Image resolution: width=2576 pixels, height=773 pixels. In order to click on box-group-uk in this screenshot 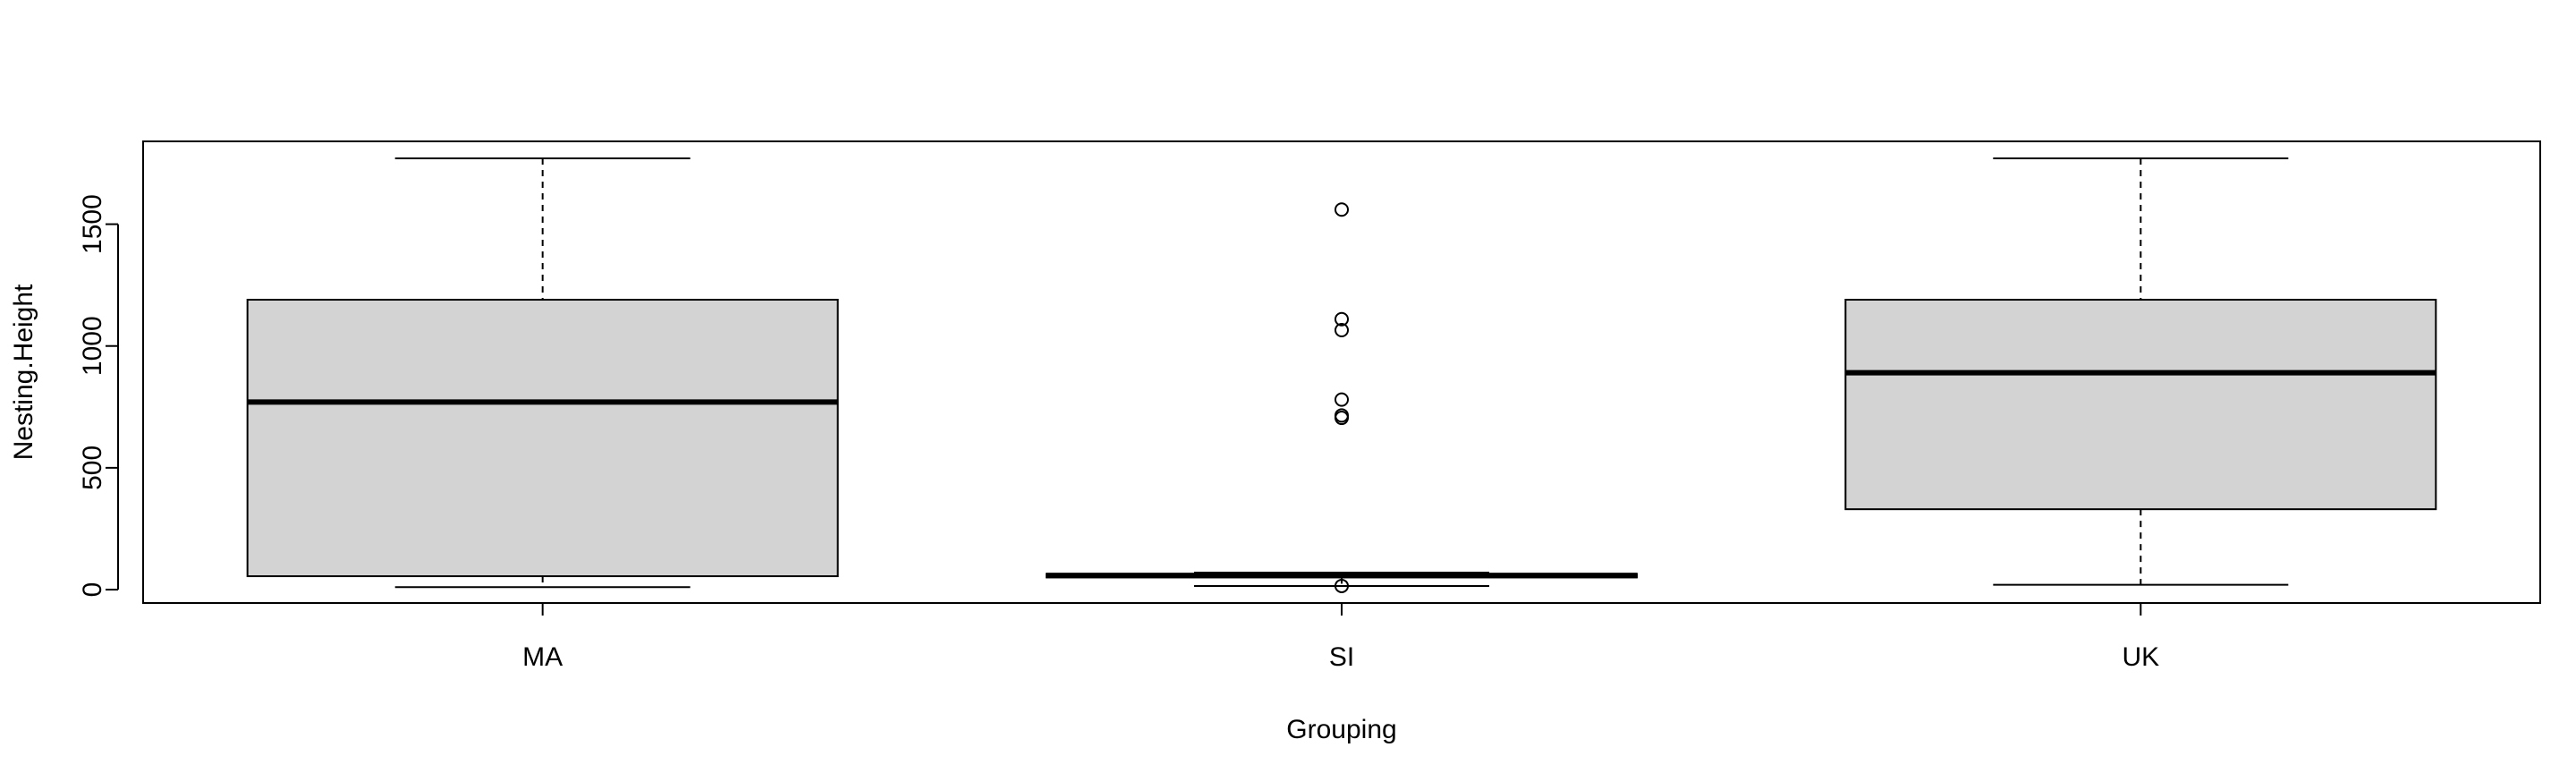, I will do `click(2140, 372)`.